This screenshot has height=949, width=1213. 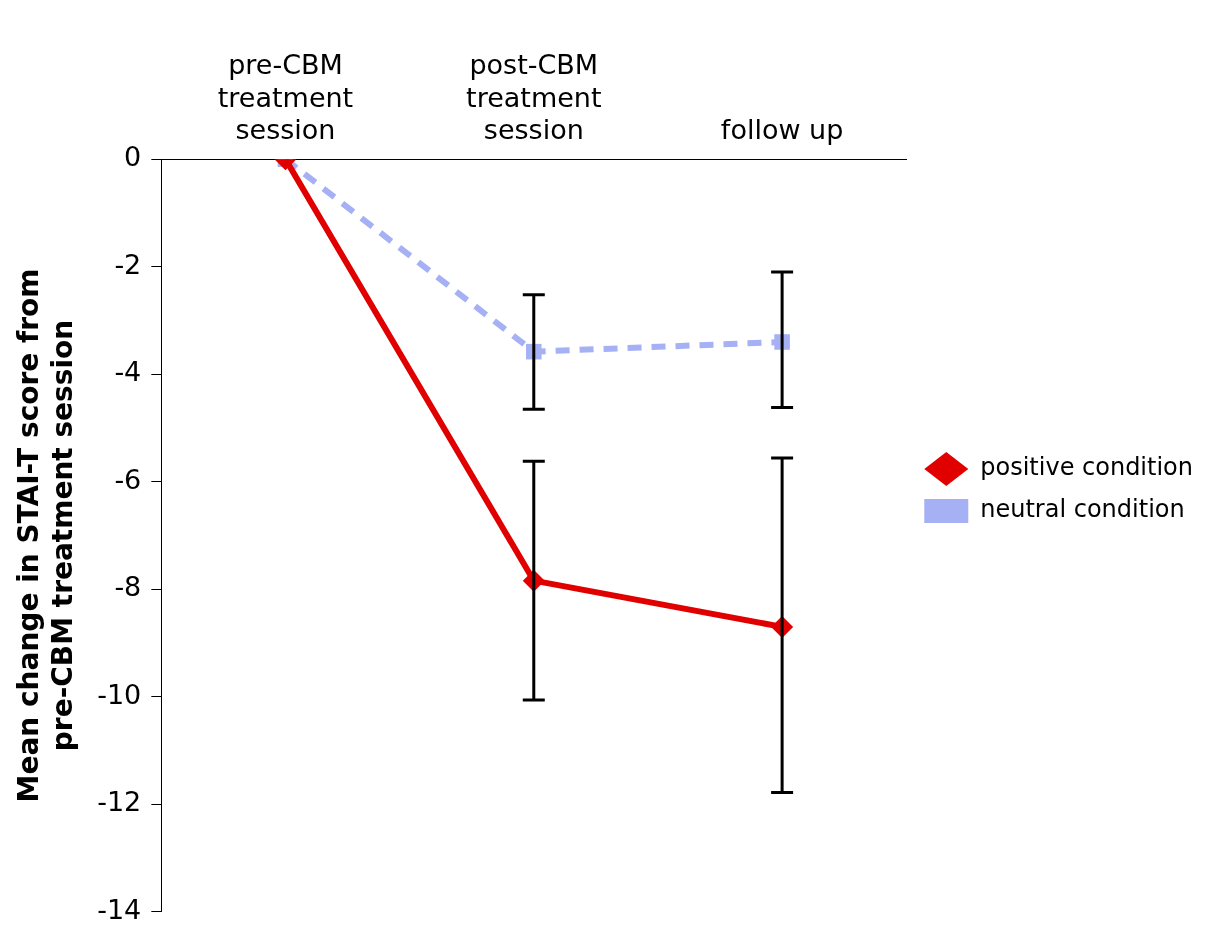 What do you see at coordinates (119, 694) in the screenshot?
I see `y-tick-label: -10` at bounding box center [119, 694].